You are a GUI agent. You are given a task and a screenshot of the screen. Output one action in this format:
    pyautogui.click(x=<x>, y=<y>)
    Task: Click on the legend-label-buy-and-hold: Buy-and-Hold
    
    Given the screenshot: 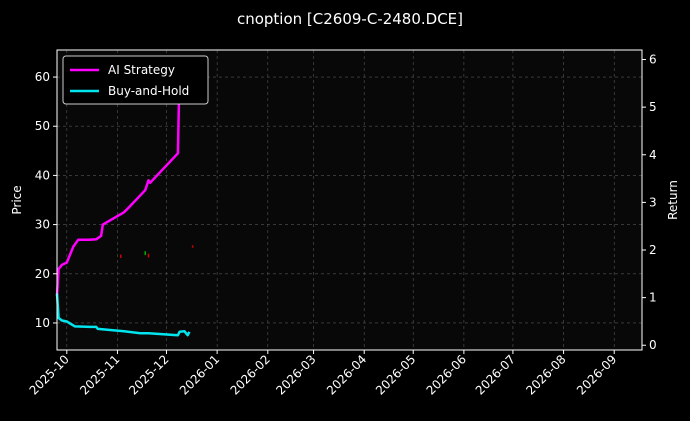 What is the action you would take?
    pyautogui.click(x=148, y=91)
    